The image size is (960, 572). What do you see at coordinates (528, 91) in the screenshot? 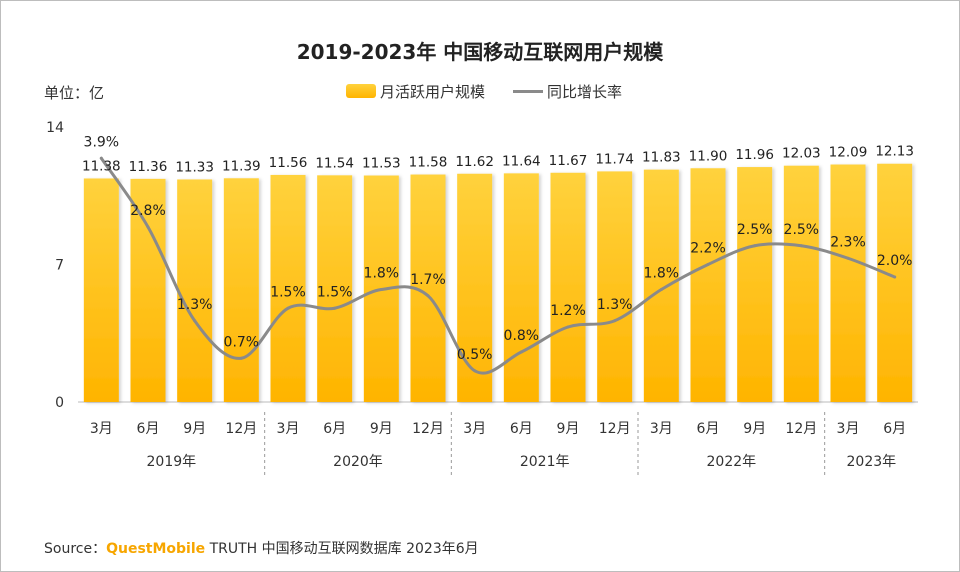
I see `legend-line-swatch` at bounding box center [528, 91].